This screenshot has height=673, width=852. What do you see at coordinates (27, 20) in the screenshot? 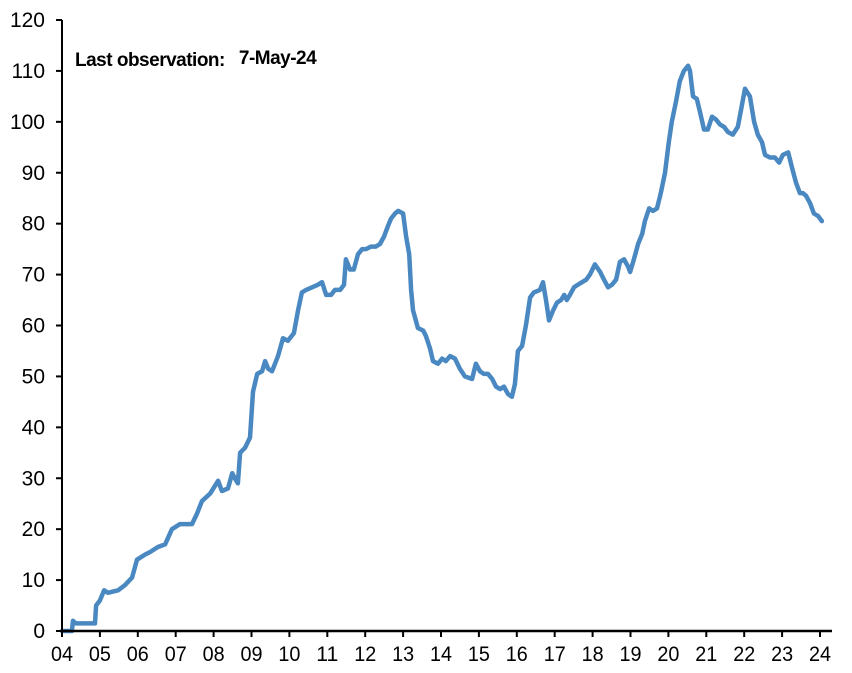
I see `y-tick-label: 120` at bounding box center [27, 20].